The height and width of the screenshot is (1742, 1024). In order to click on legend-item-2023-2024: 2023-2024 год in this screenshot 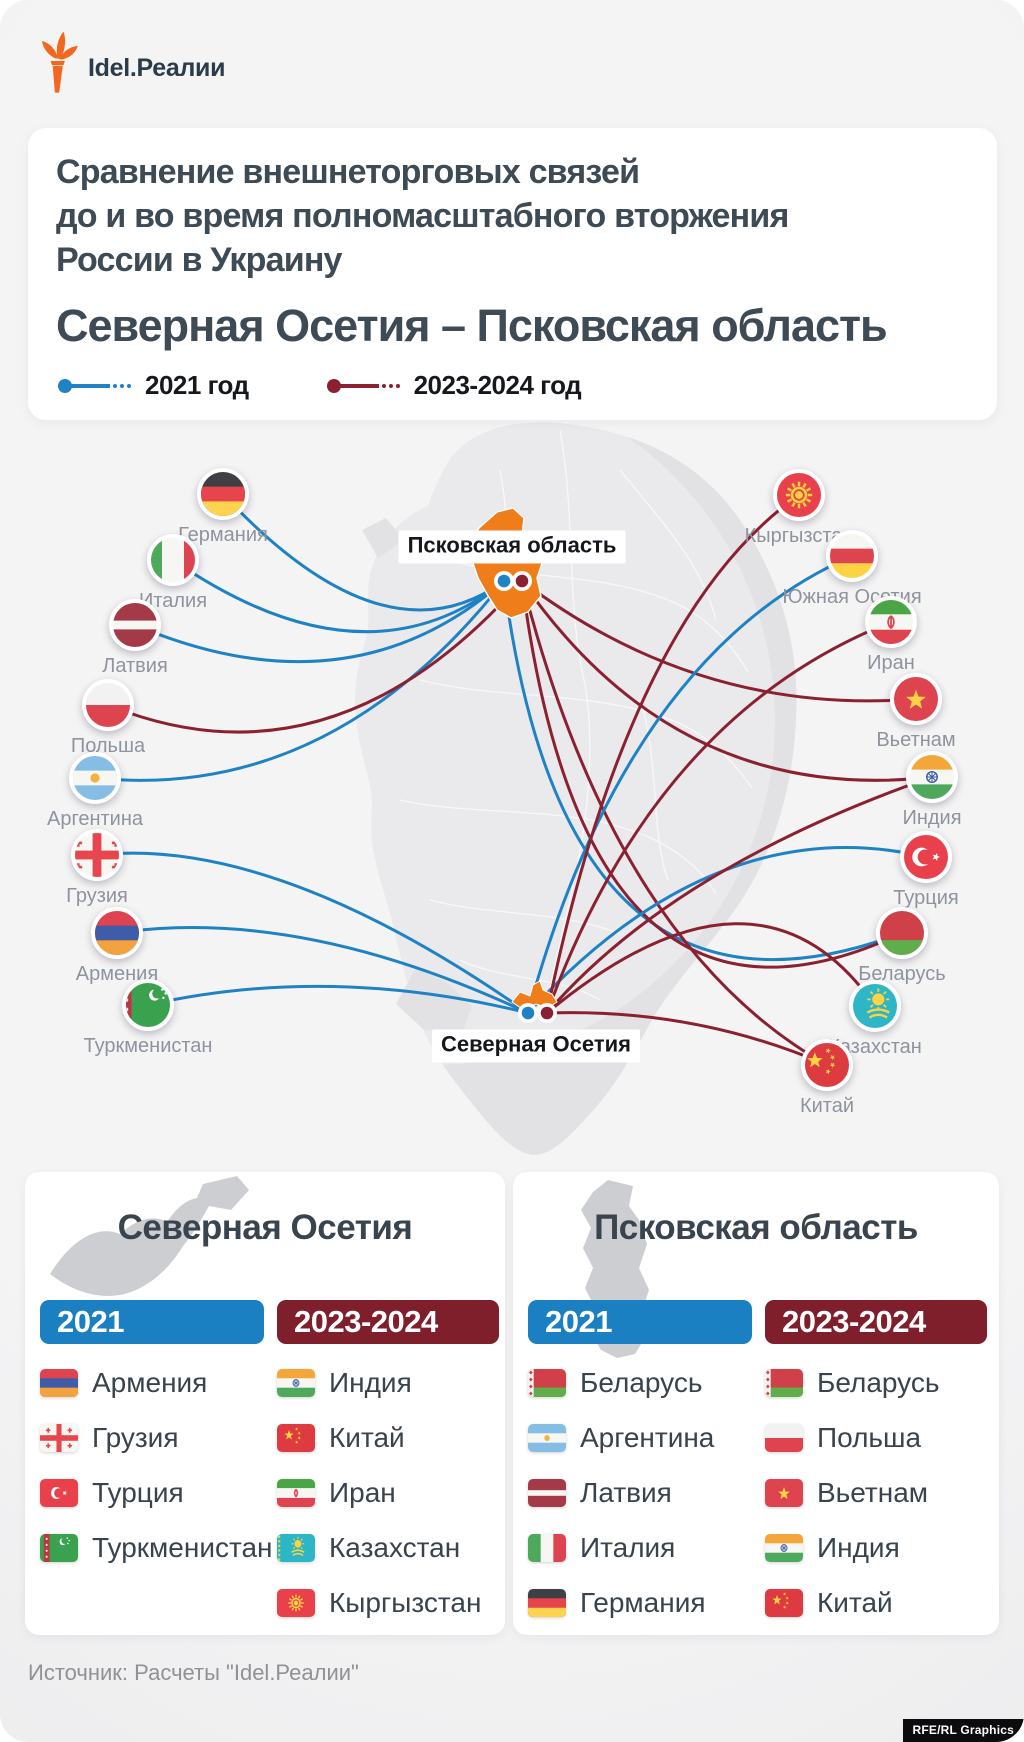, I will do `click(454, 385)`.